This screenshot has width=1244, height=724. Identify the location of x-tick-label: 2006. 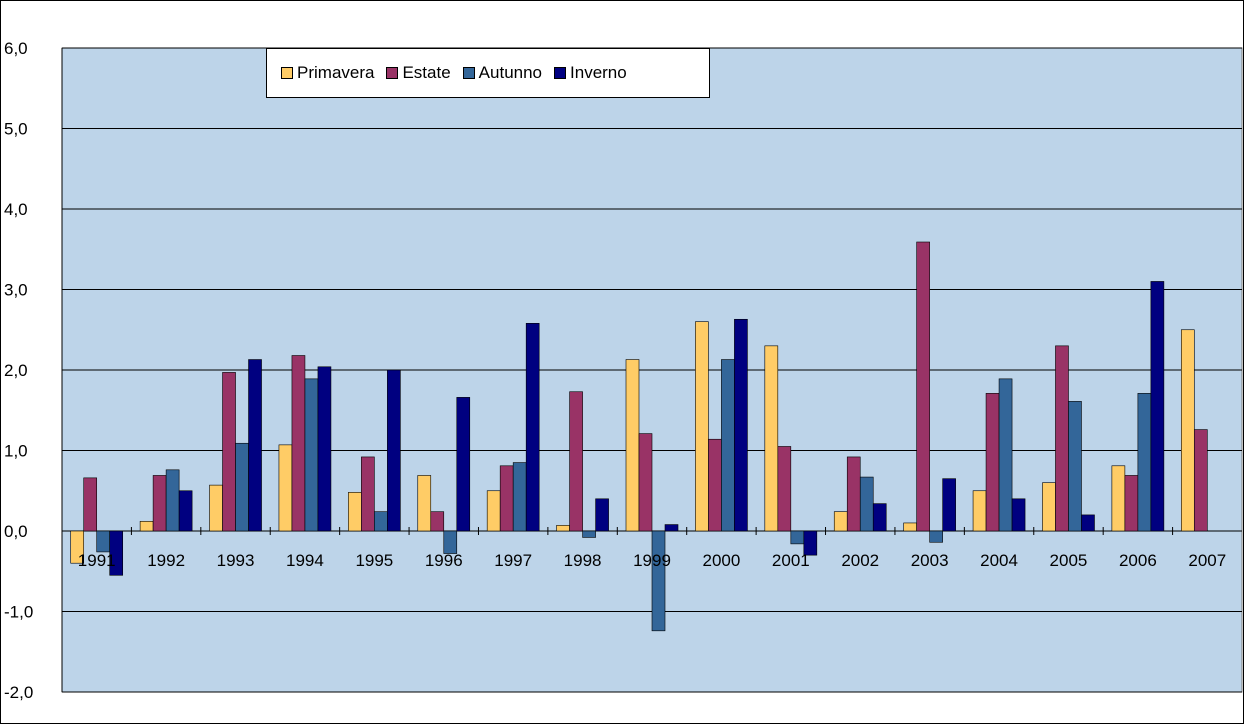
(1138, 560).